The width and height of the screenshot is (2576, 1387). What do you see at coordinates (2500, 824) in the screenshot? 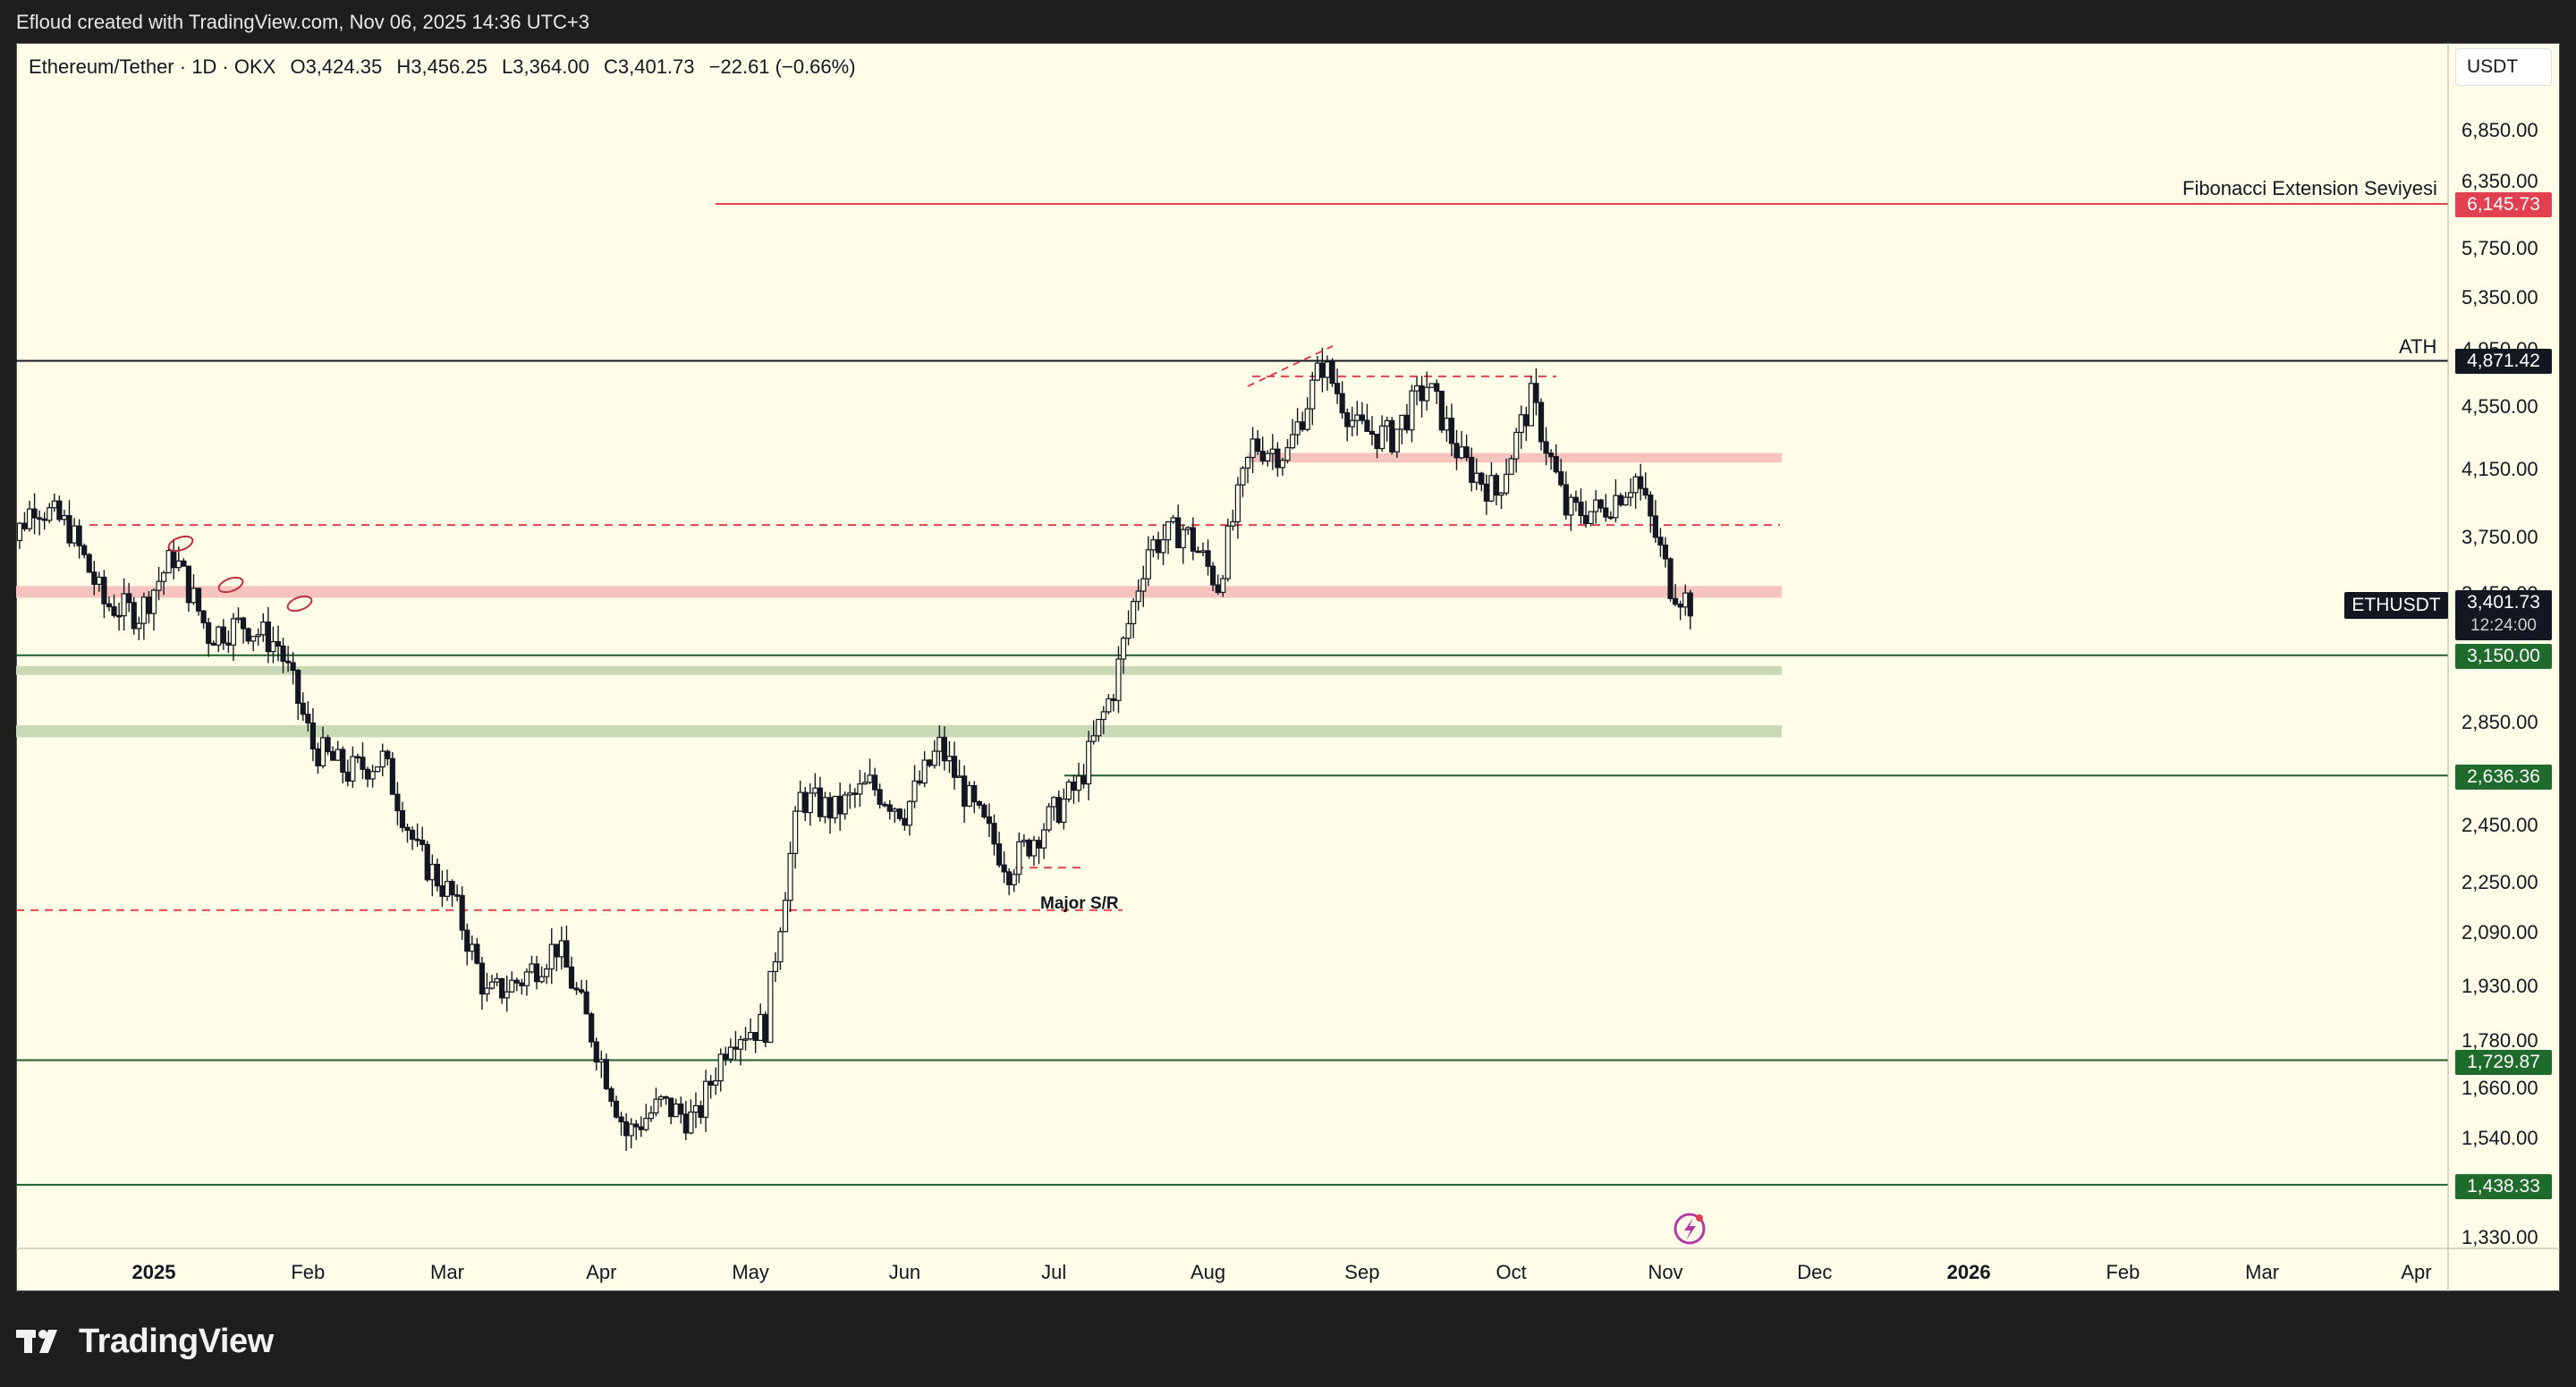
I see `price-axis-label: 2,450.00` at bounding box center [2500, 824].